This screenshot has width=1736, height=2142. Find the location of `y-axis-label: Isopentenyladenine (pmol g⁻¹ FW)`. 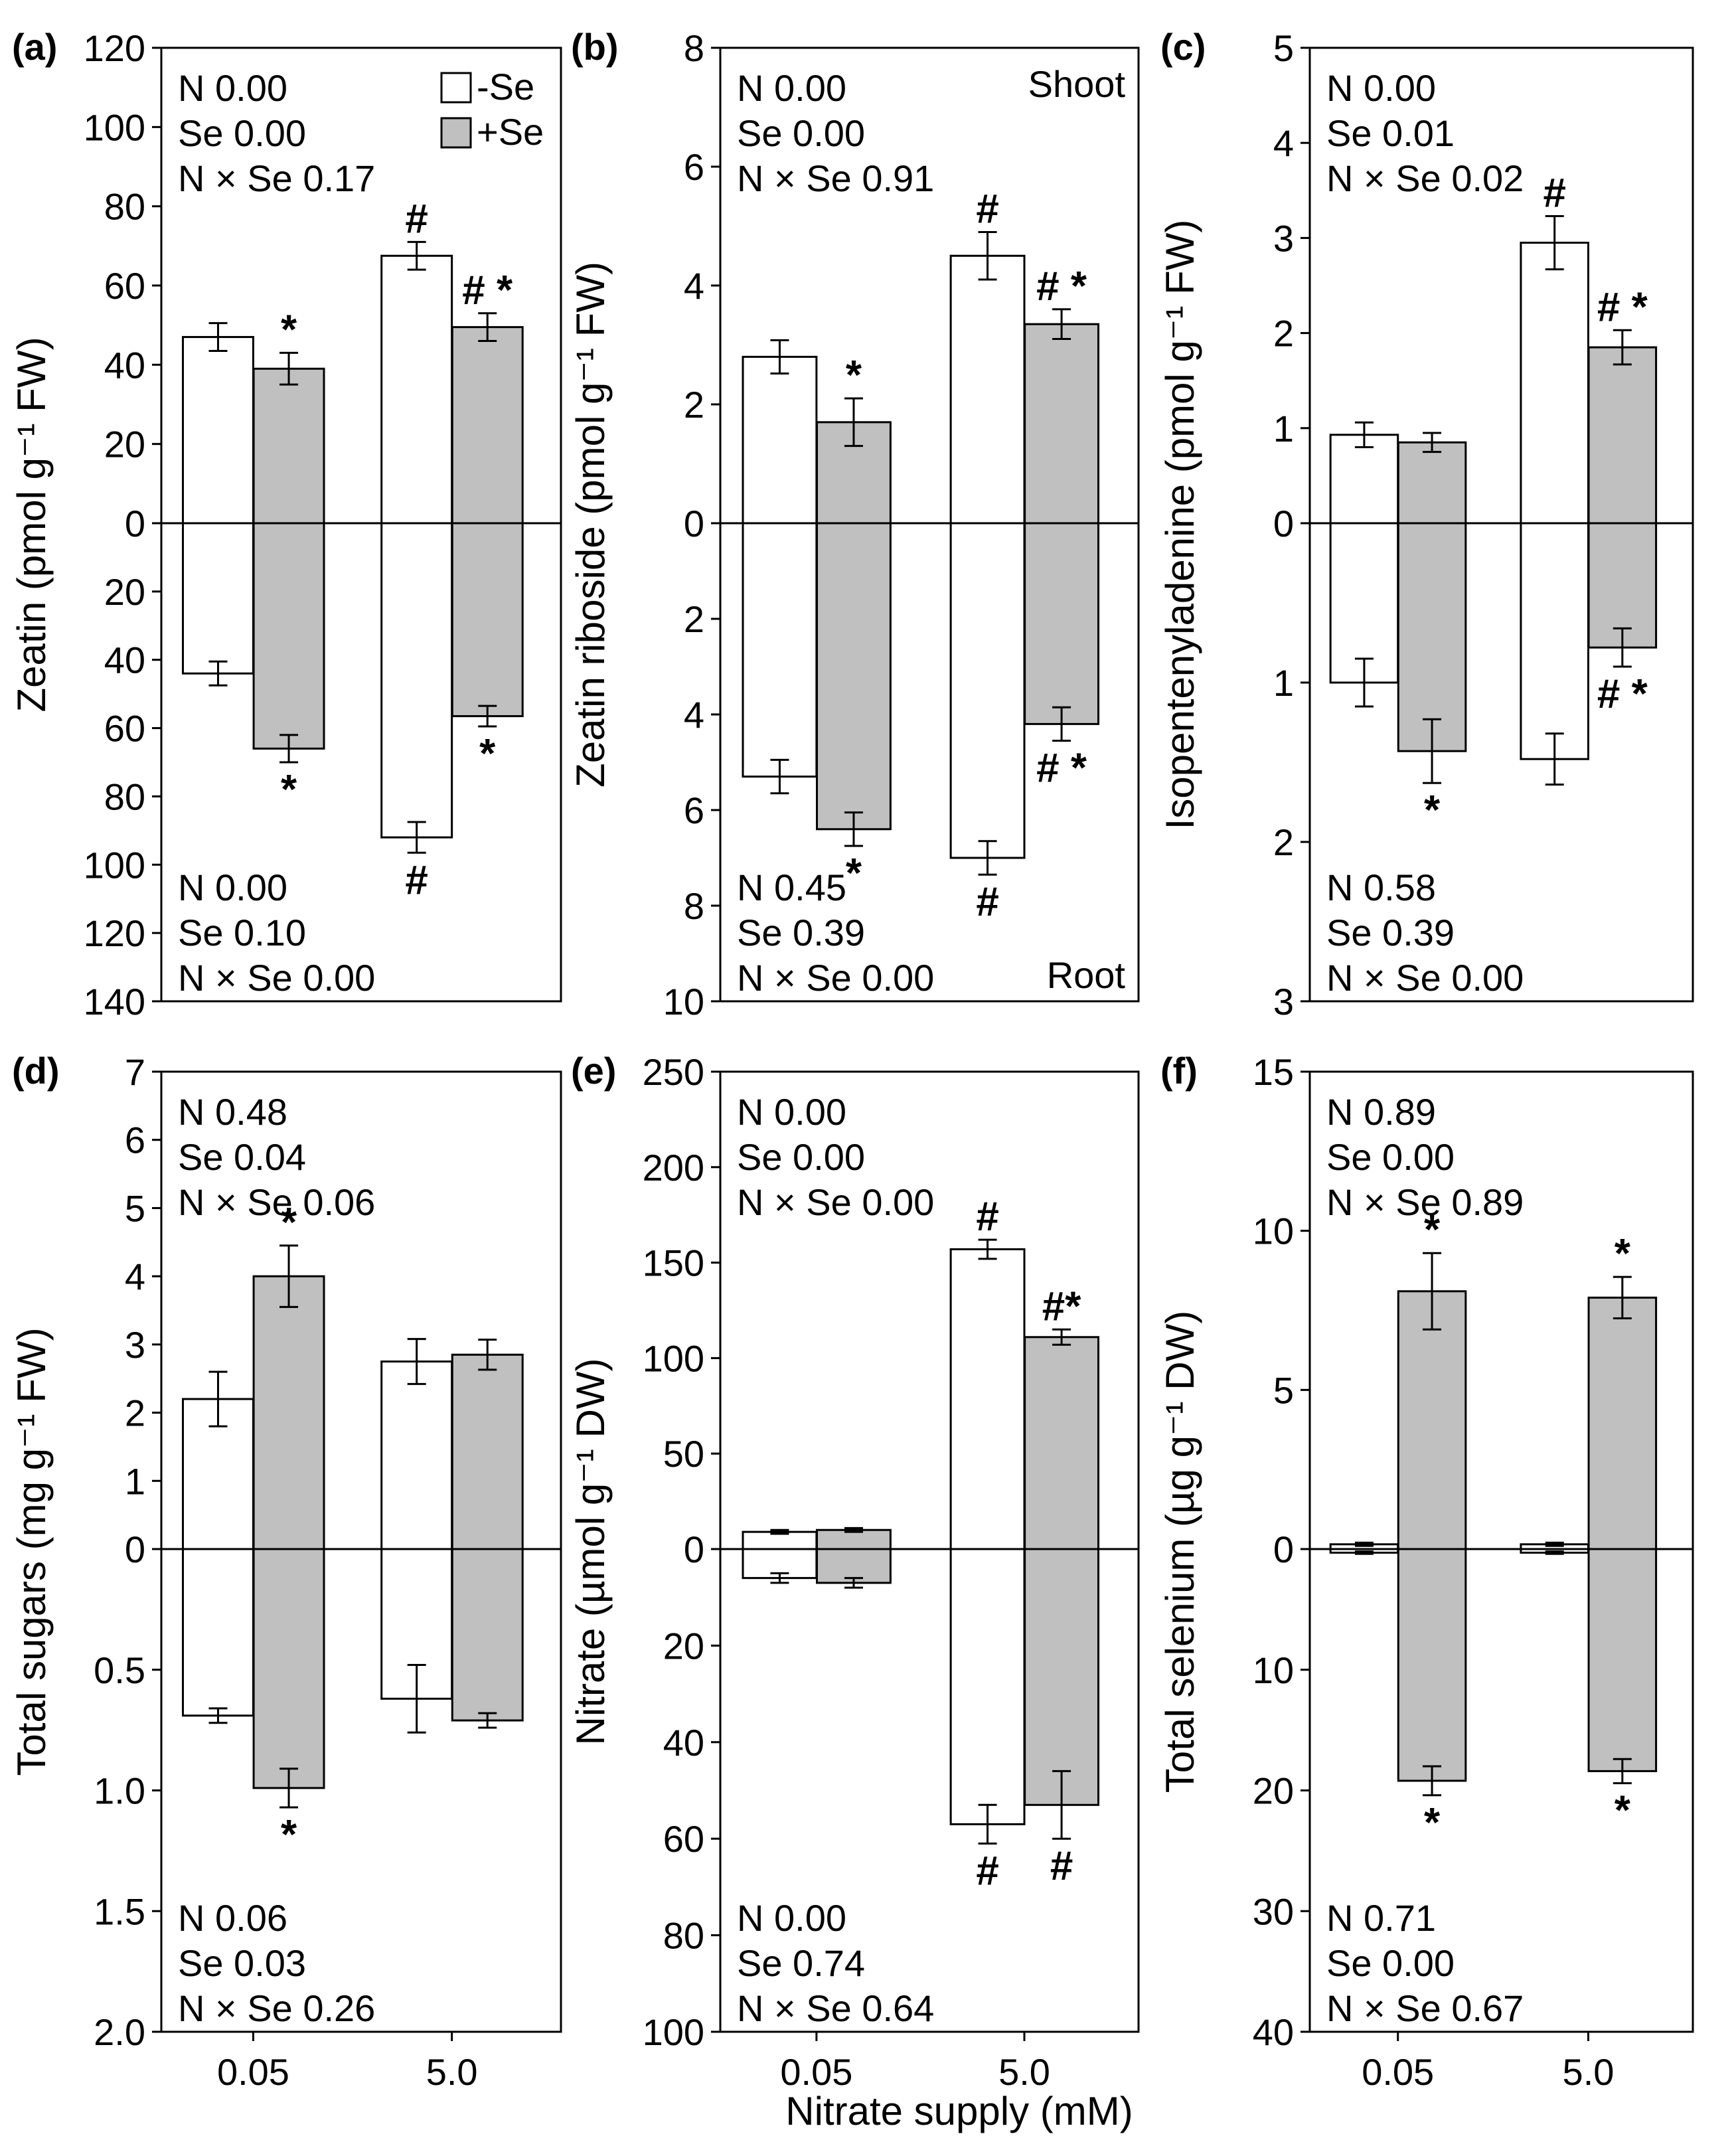

y-axis-label: Isopentenyladenine (pmol g⁻¹ FW) is located at coordinates (1180, 525).